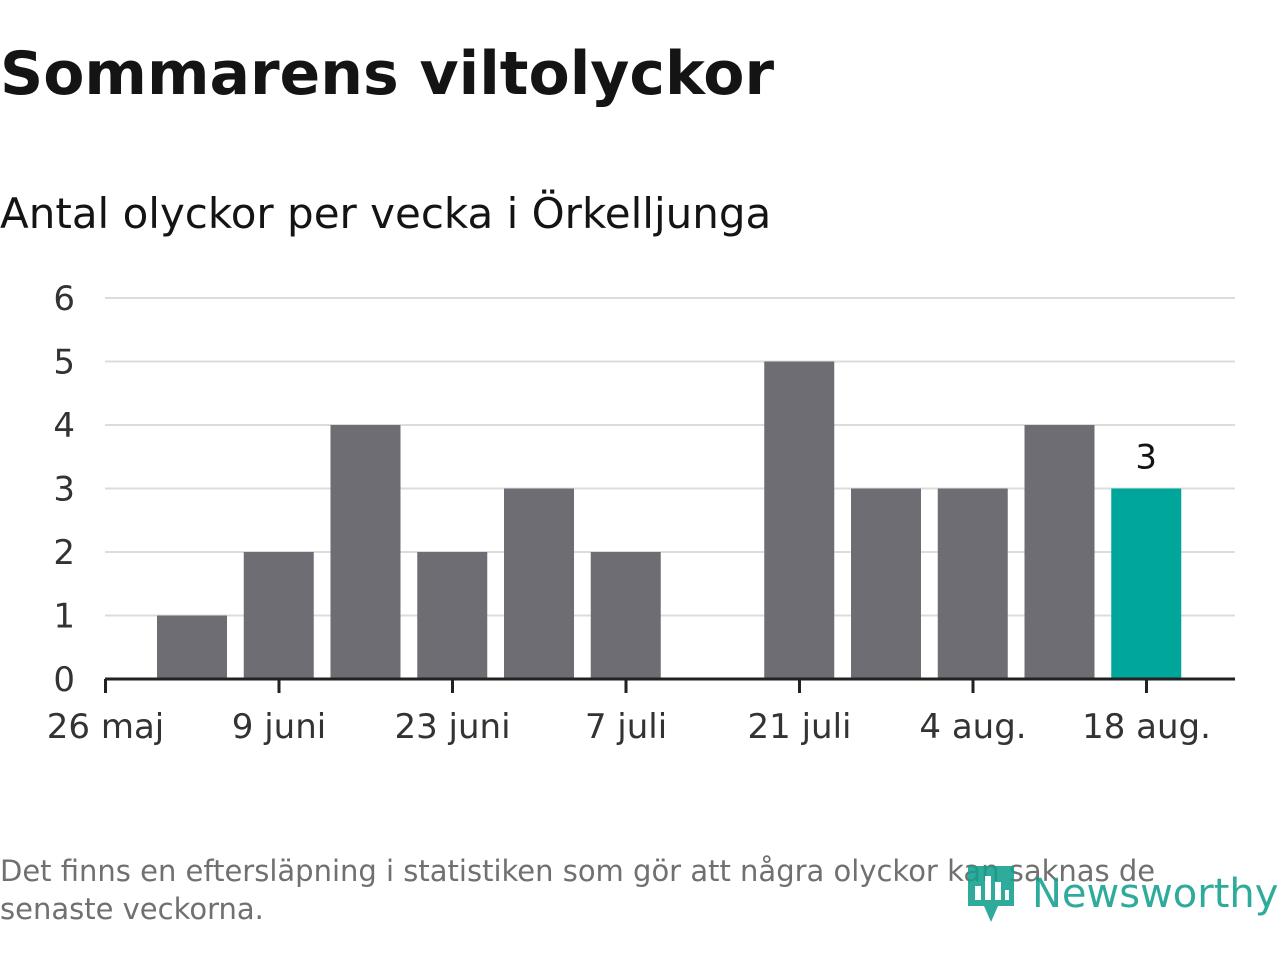 The image size is (1280, 960). Describe the element at coordinates (64, 680) in the screenshot. I see `y-tick-label: 0` at that location.